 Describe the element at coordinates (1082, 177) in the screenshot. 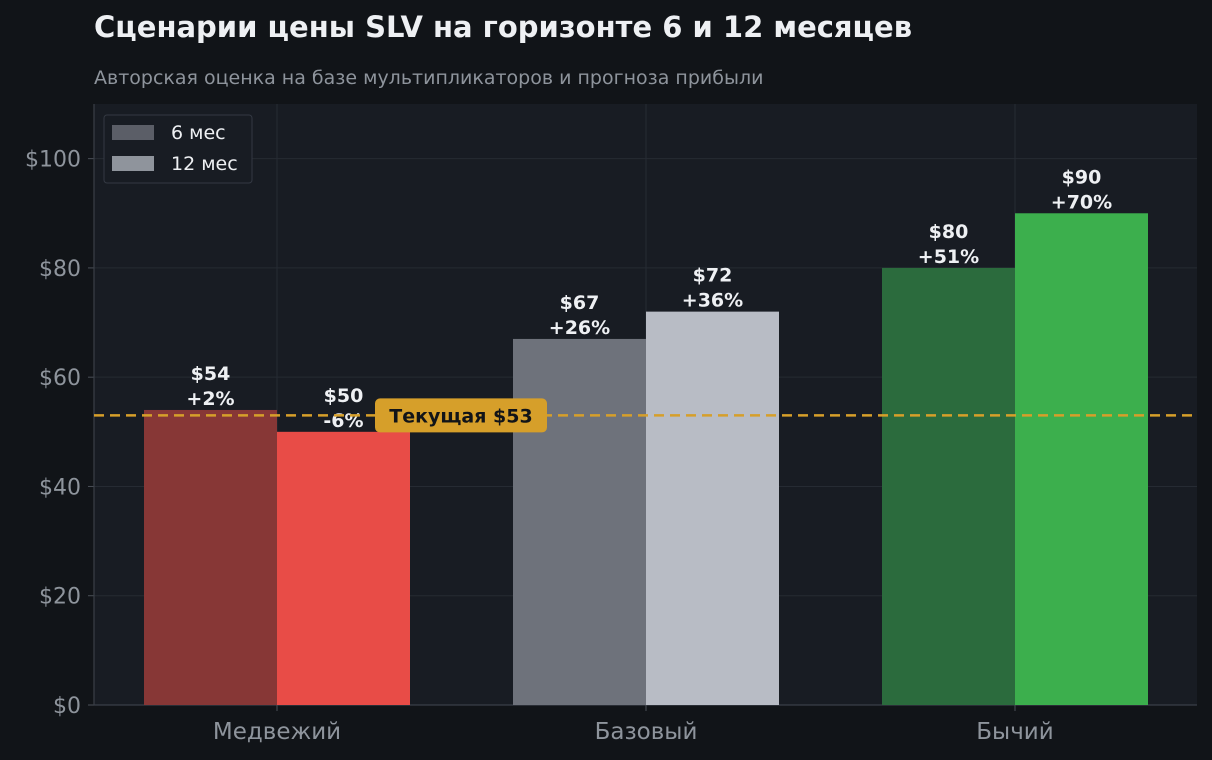

I see `bar-value-label: $90` at that location.